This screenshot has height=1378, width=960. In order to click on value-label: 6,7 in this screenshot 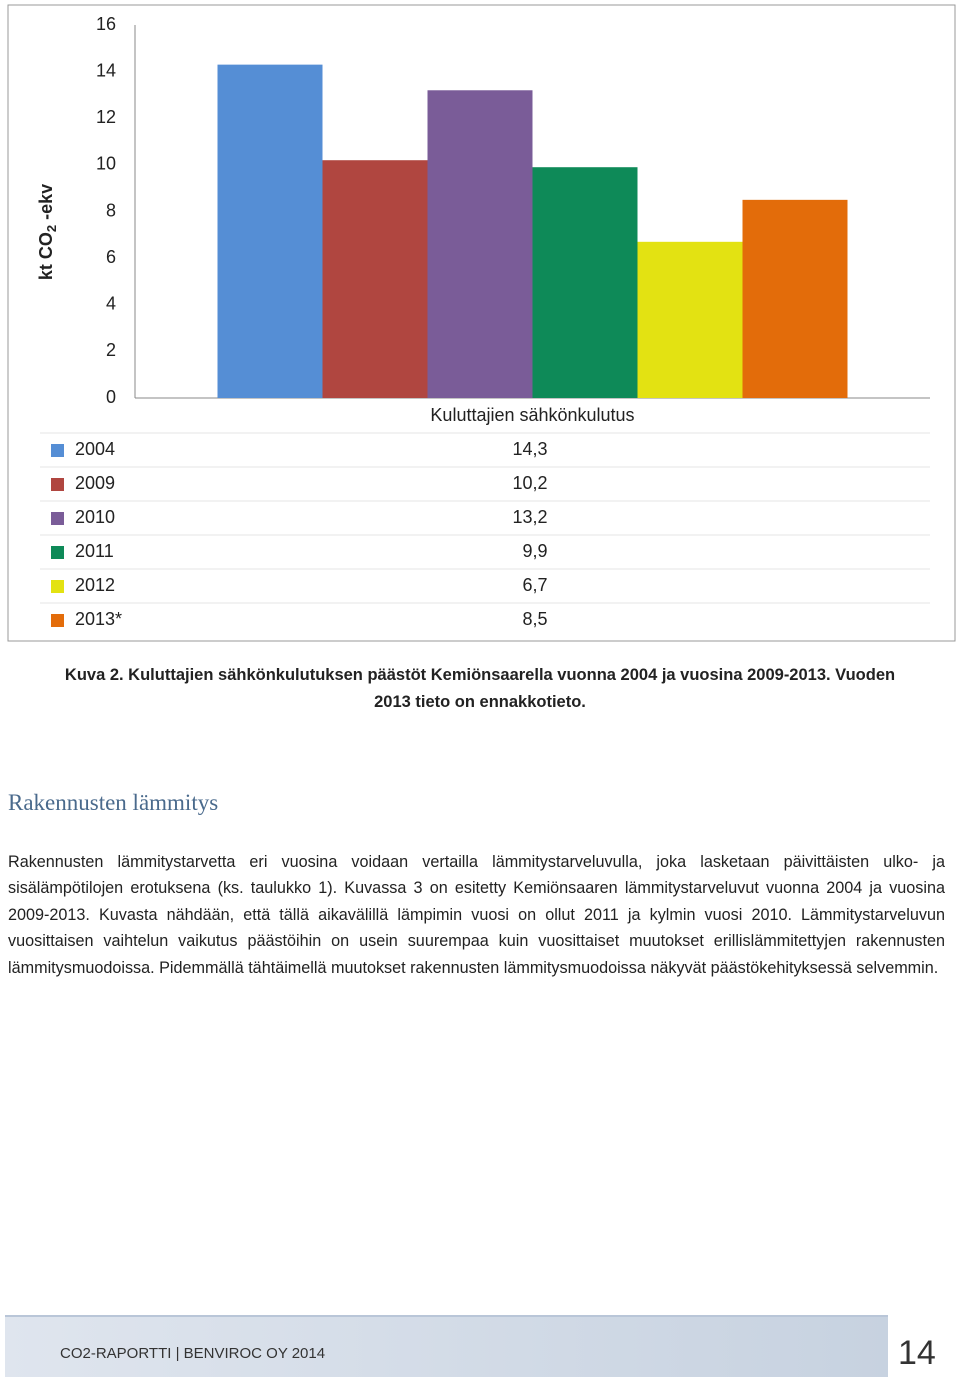, I will do `click(534, 585)`.